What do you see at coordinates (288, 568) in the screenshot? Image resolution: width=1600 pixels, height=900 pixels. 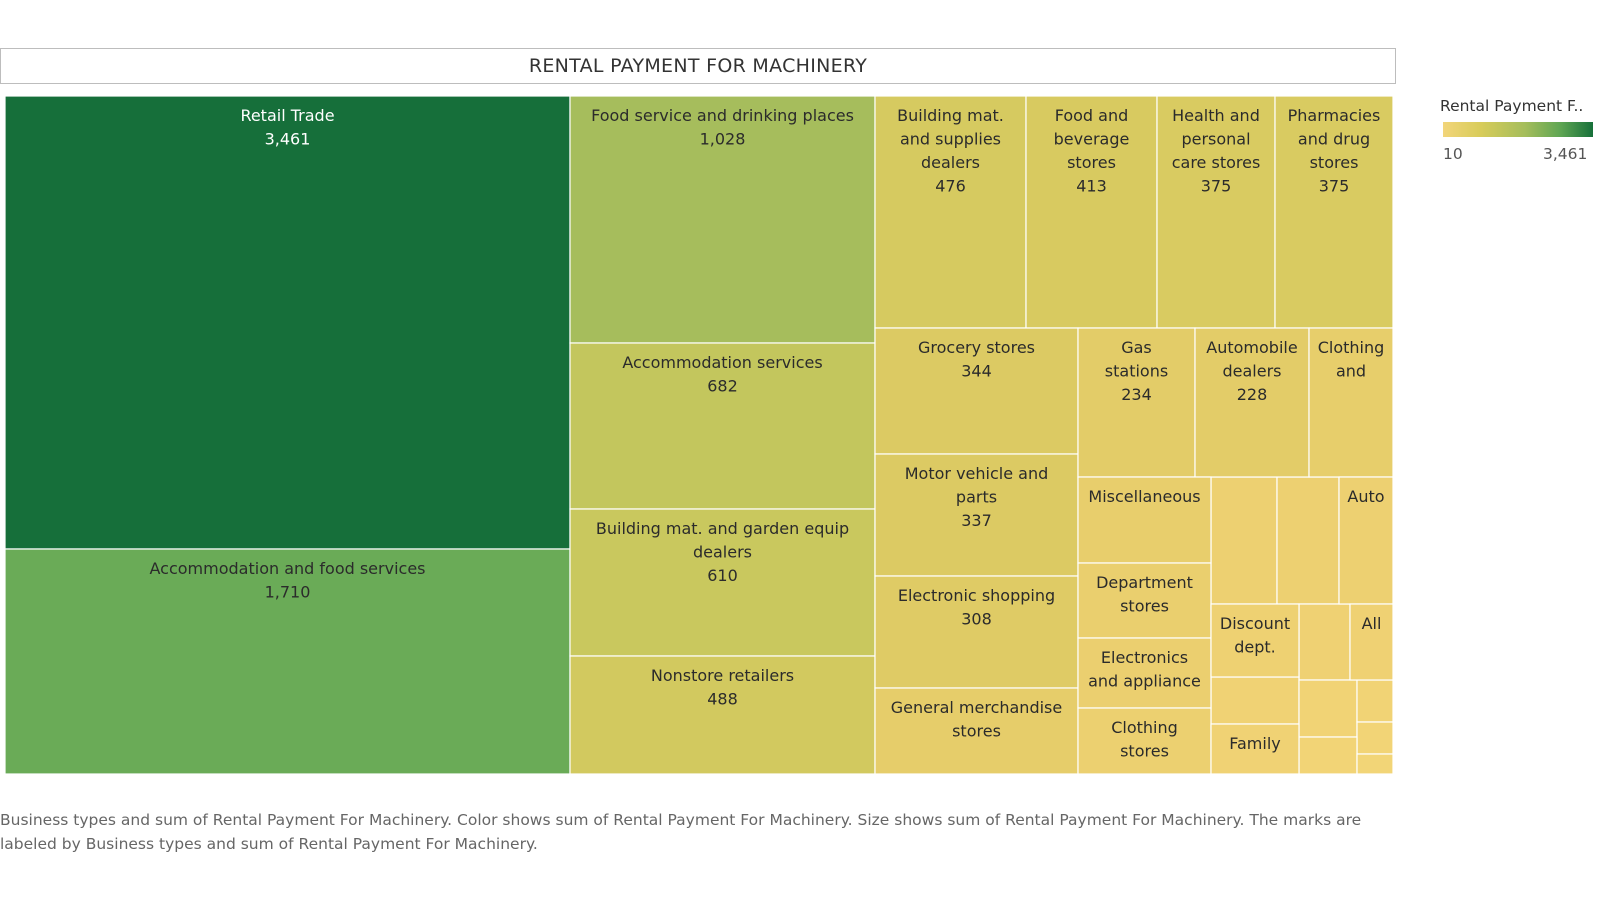 I see `treemap-cell-label: Accommodation and food services` at bounding box center [288, 568].